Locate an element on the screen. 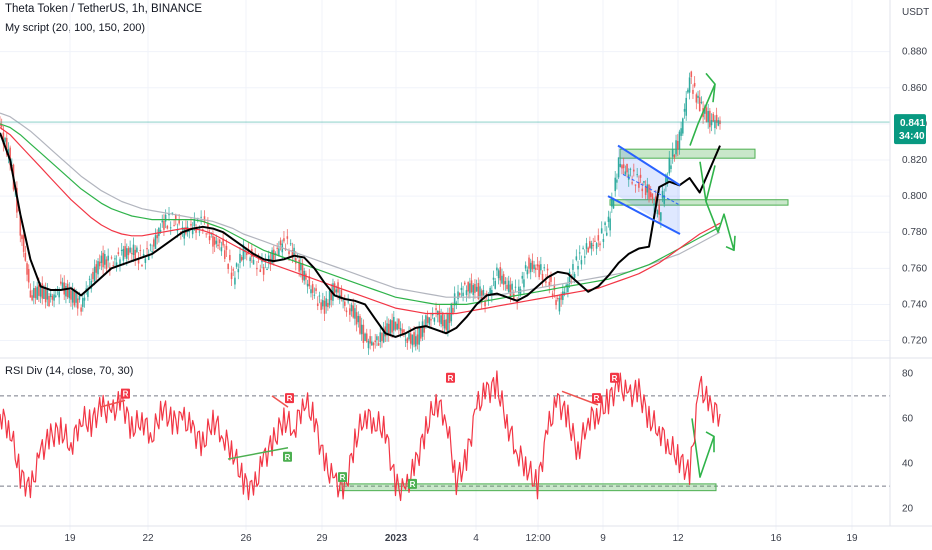 Image resolution: width=932 pixels, height=550 pixels. rsi-legend: RSI Div (14, close, 70, 30) is located at coordinates (69, 371).